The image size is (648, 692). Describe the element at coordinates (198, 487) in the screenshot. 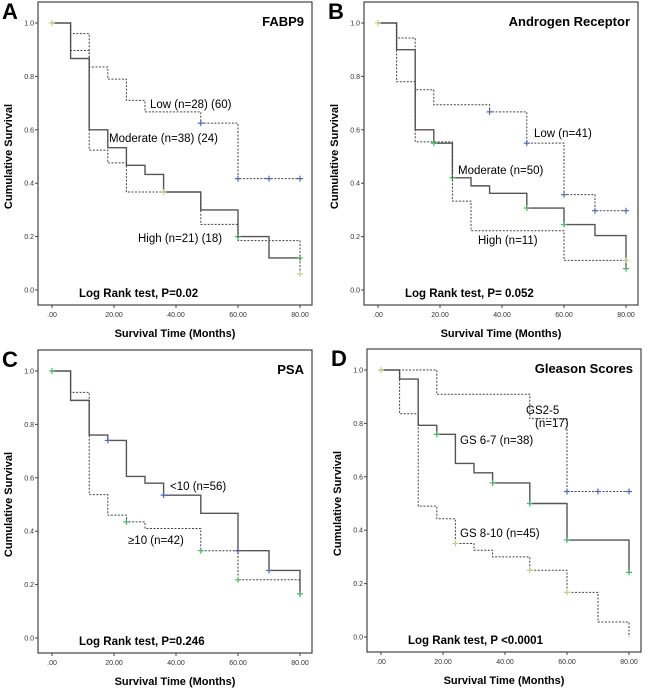

I see `group-label: <10 (n=56)` at that location.